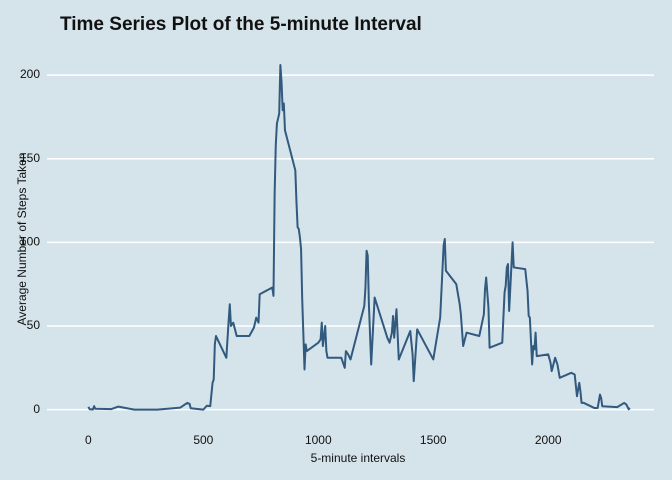 Image resolution: width=672 pixels, height=480 pixels. Describe the element at coordinates (433, 440) in the screenshot. I see `x-tick-label: 1500` at that location.